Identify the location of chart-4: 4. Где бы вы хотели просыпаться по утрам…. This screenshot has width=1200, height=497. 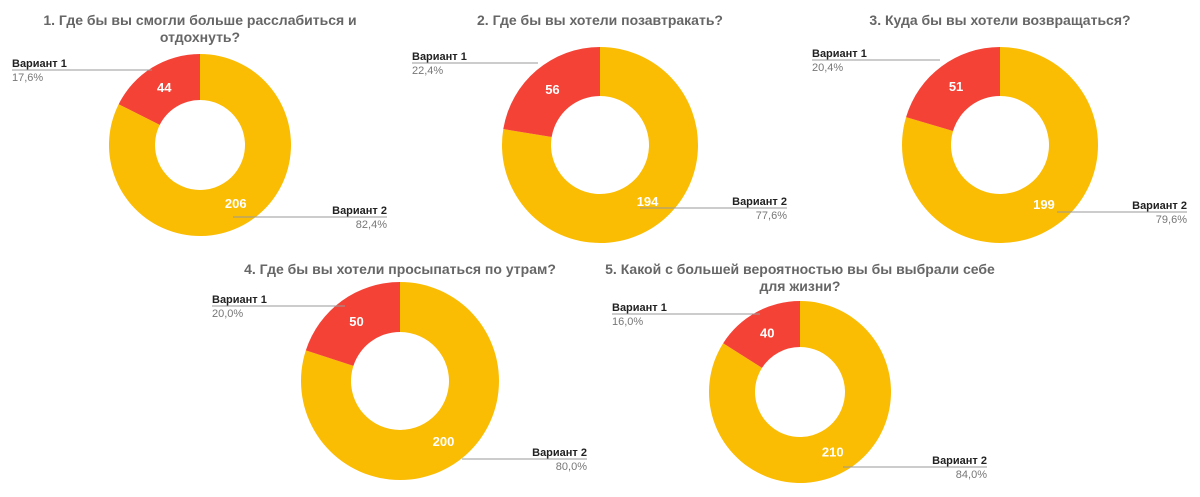
(399, 370).